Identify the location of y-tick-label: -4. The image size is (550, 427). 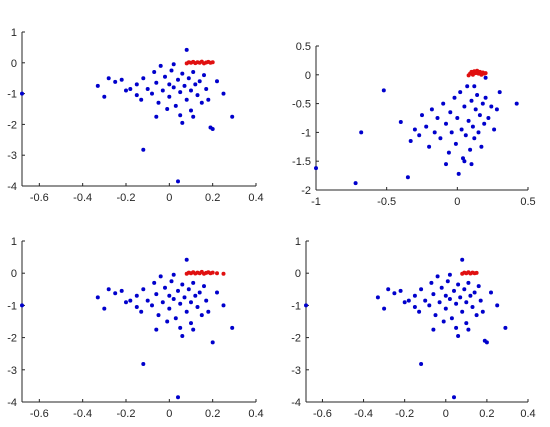
(296, 403).